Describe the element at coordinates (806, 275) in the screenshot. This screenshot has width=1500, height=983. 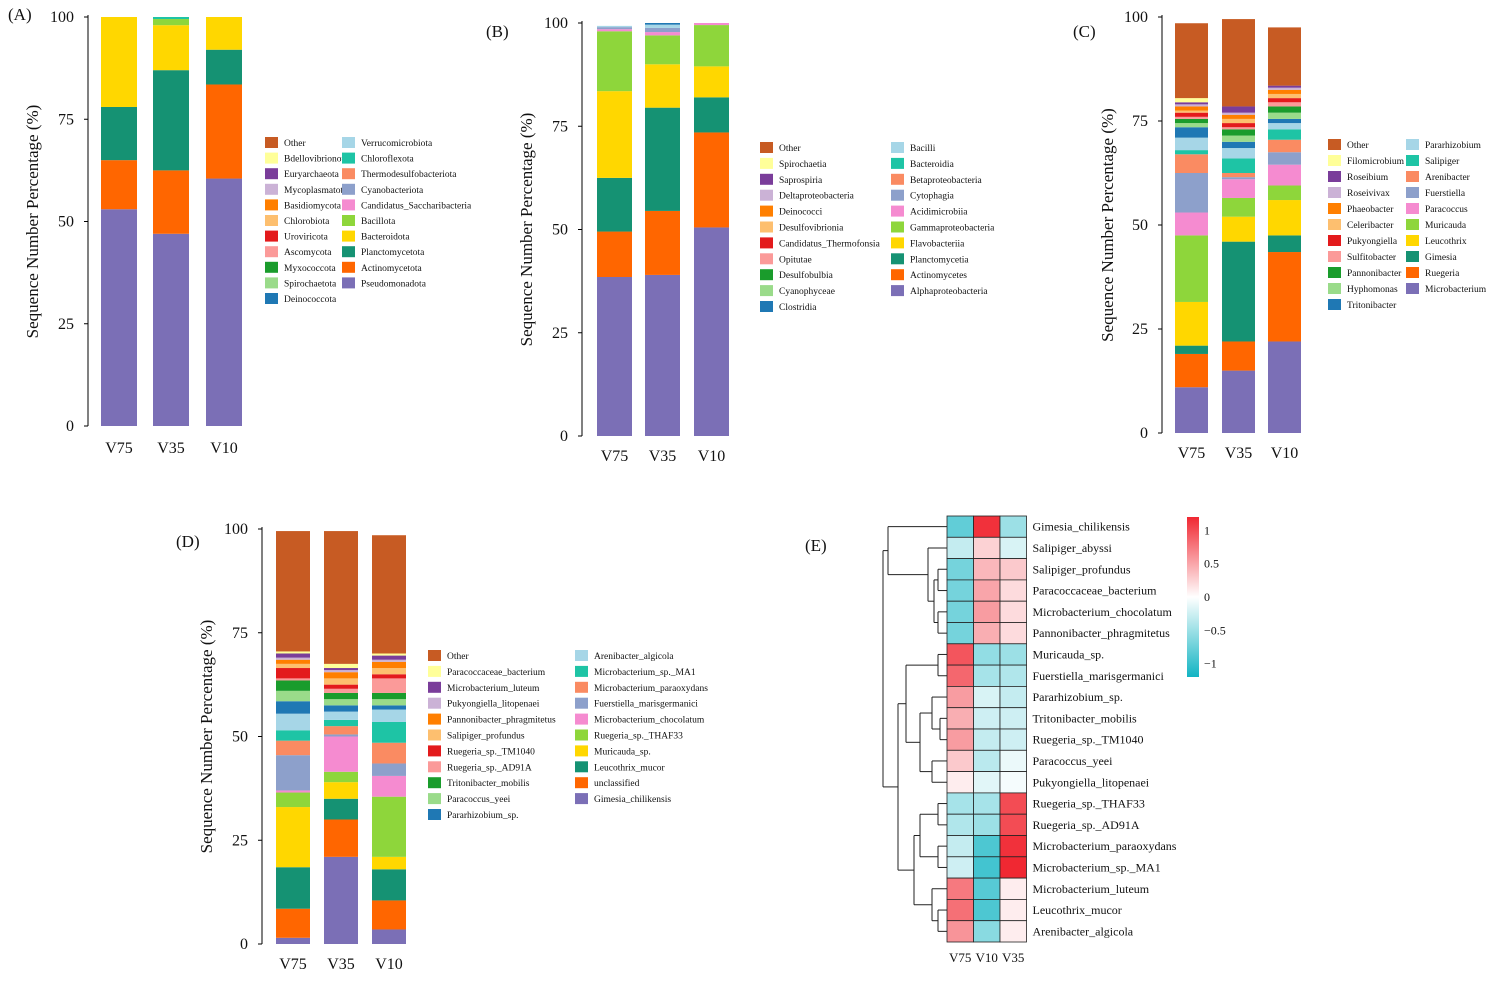
I see `legend-label-desulfobulbia: Desulfobulbia` at that location.